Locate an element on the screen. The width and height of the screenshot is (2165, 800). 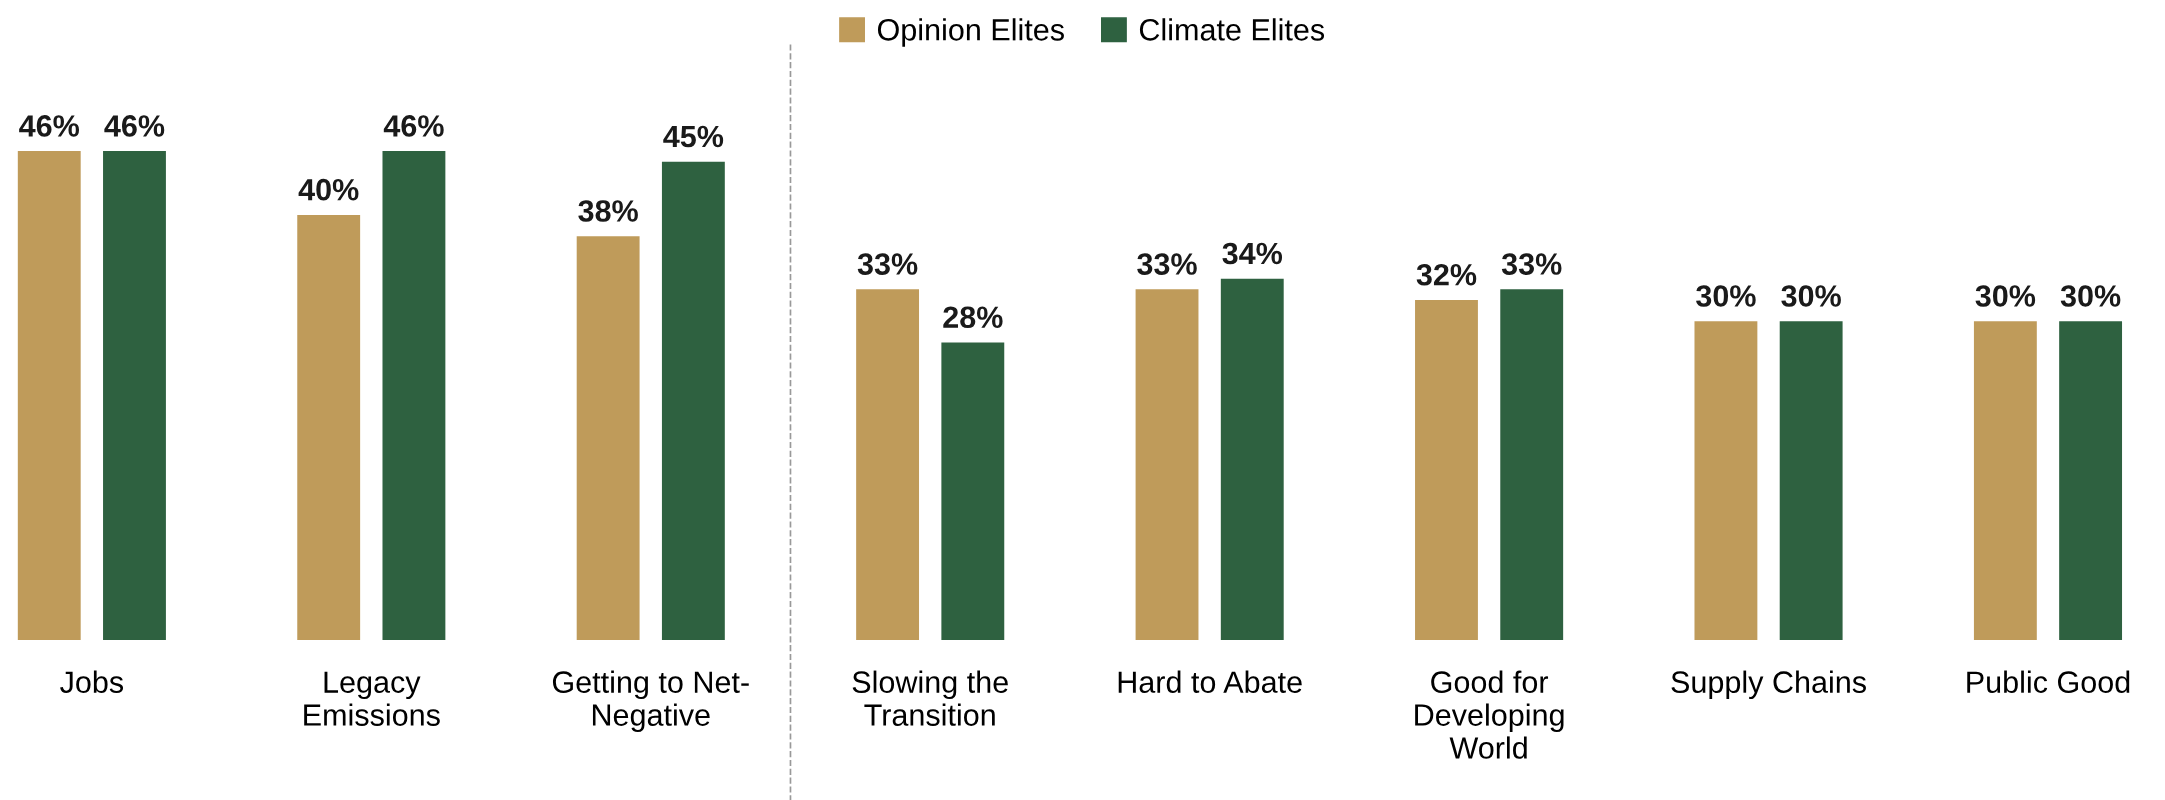
legend-label: Climate Elites is located at coordinates (1232, 29).